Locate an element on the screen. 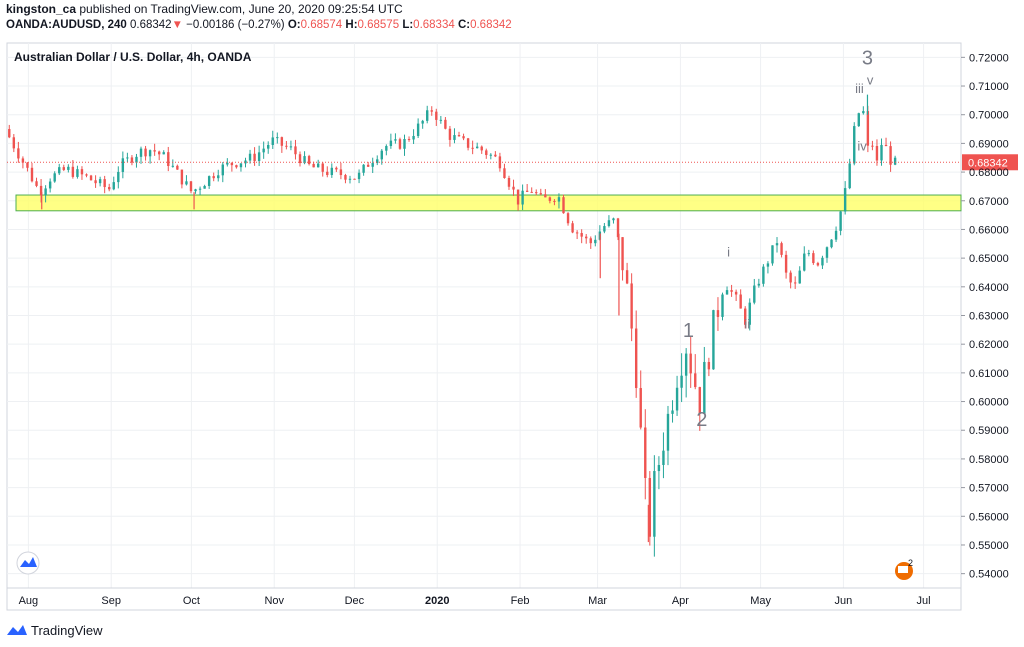  y-tick-label: 0.64000 is located at coordinates (989, 288).